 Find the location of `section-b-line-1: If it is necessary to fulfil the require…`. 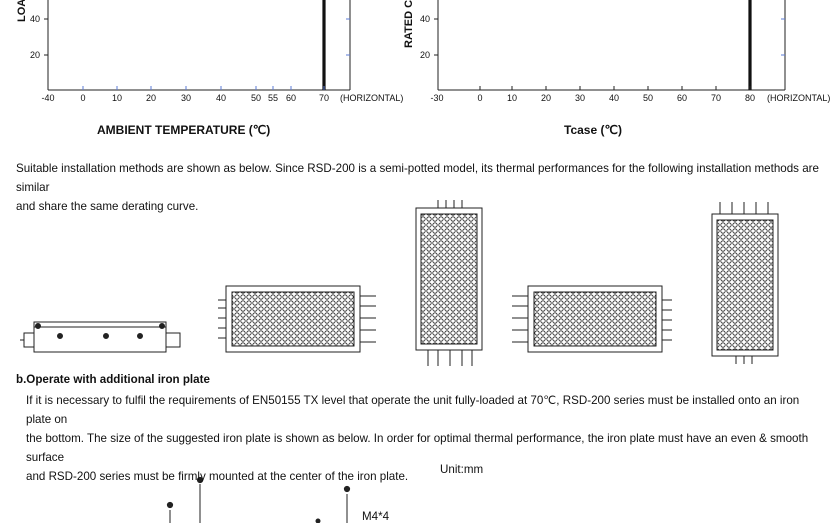

section-b-line-1: If it is necessary to fulfil the require… is located at coordinates (413, 410).